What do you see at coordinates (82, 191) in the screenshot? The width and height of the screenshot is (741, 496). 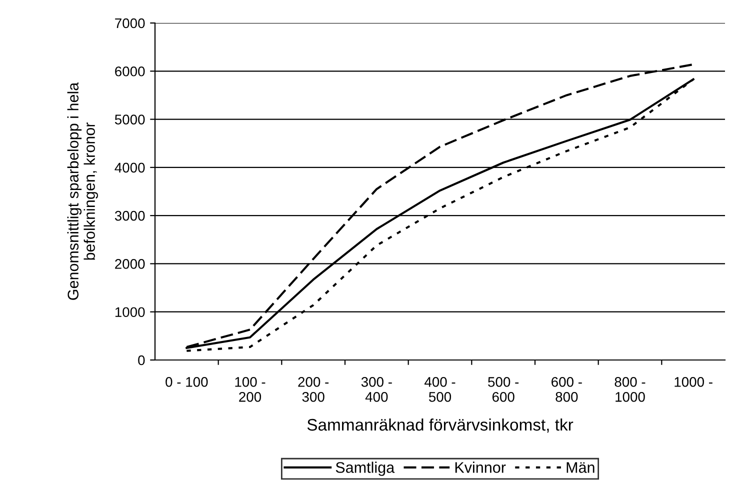 I see `y-axis-title: Genomsnittligt sparbelopp i hela befolkningen, kronor` at bounding box center [82, 191].